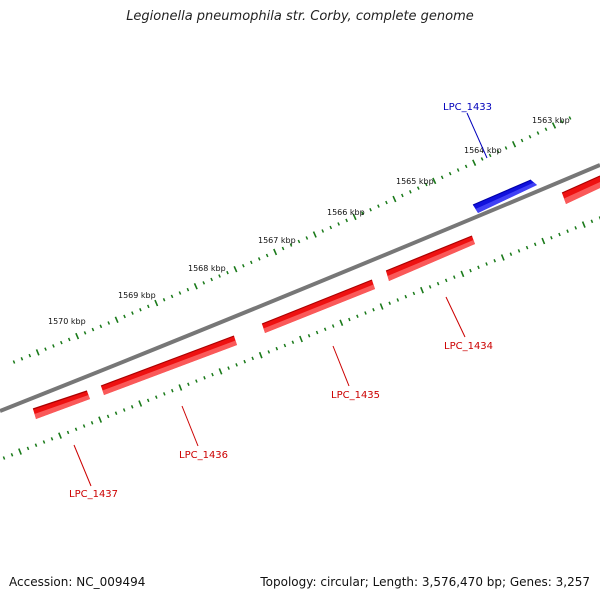 The width and height of the screenshot is (600, 600). I want to click on gene-feature-partial-shade, so click(582, 193).